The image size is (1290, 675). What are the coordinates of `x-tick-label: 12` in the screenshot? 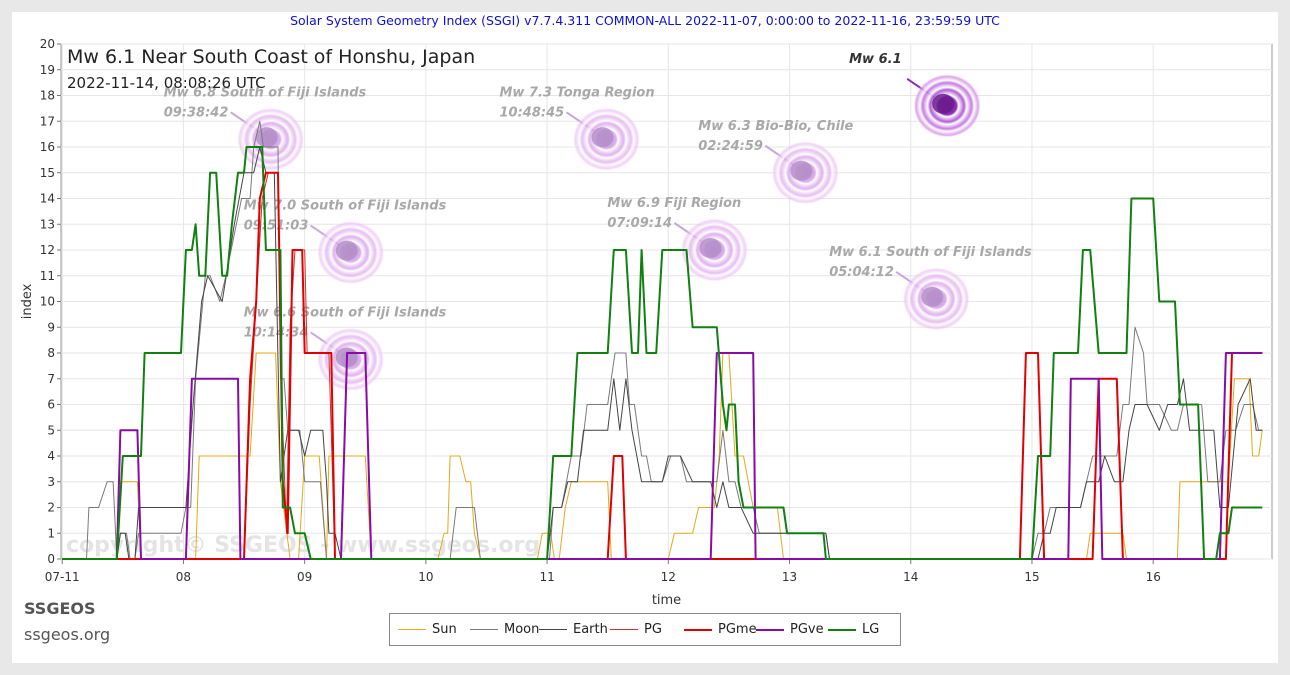 It's located at (668, 577).